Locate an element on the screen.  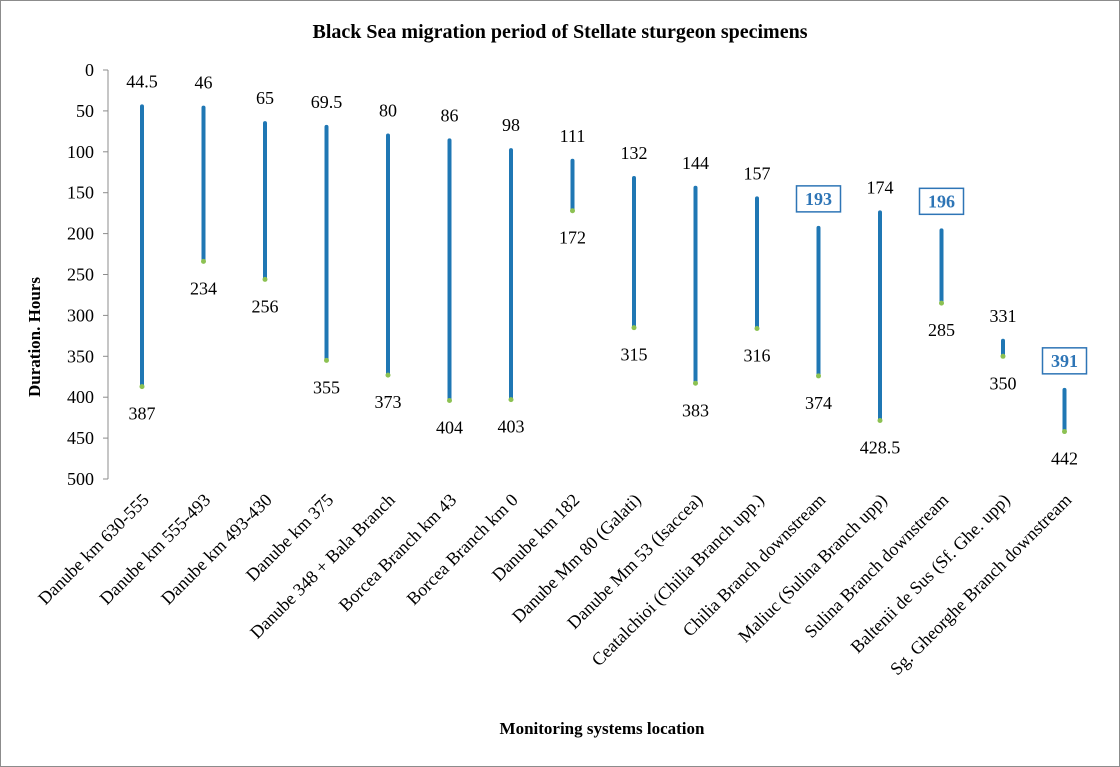
y-tick-label: 250 is located at coordinates (80, 275).